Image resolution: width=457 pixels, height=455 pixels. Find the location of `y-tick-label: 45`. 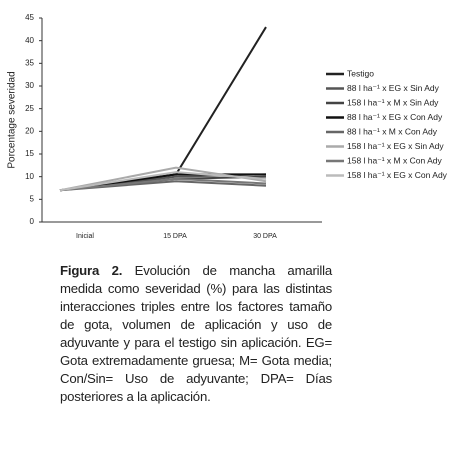

y-tick-label: 45 is located at coordinates (29, 17).